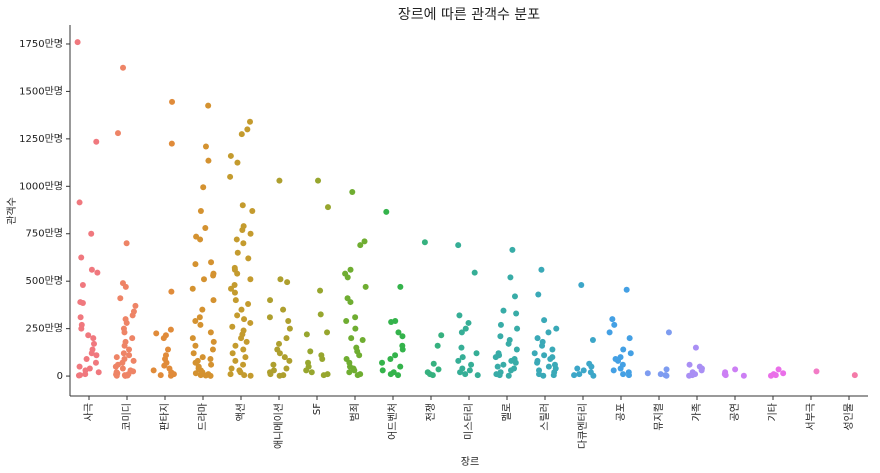  What do you see at coordinates (469, 15) in the screenshot?
I see `chart-title: 장르에 따른 관객수 분포` at bounding box center [469, 15].